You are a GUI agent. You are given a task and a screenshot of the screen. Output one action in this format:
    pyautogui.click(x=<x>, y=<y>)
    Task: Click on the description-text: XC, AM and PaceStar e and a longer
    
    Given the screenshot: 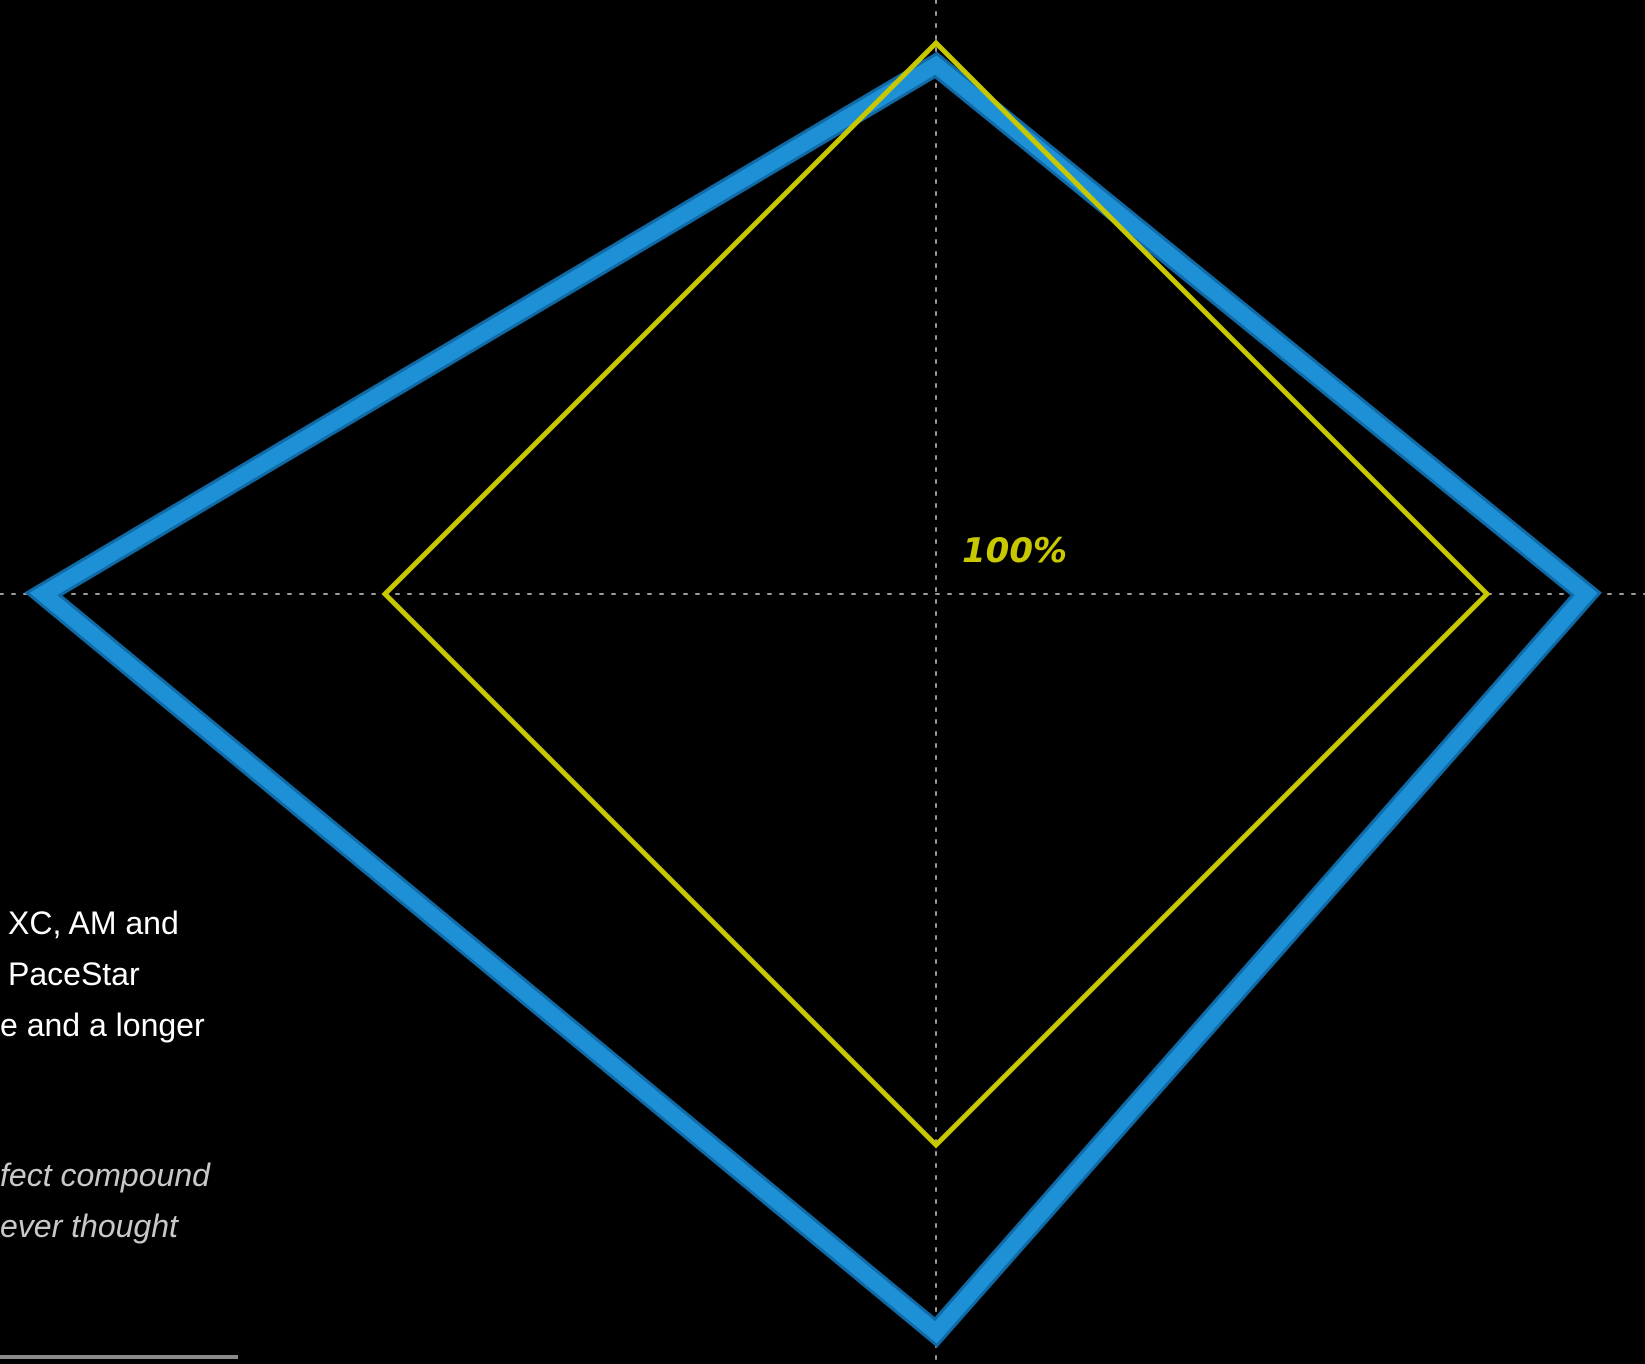 What is the action you would take?
    pyautogui.click(x=102, y=974)
    